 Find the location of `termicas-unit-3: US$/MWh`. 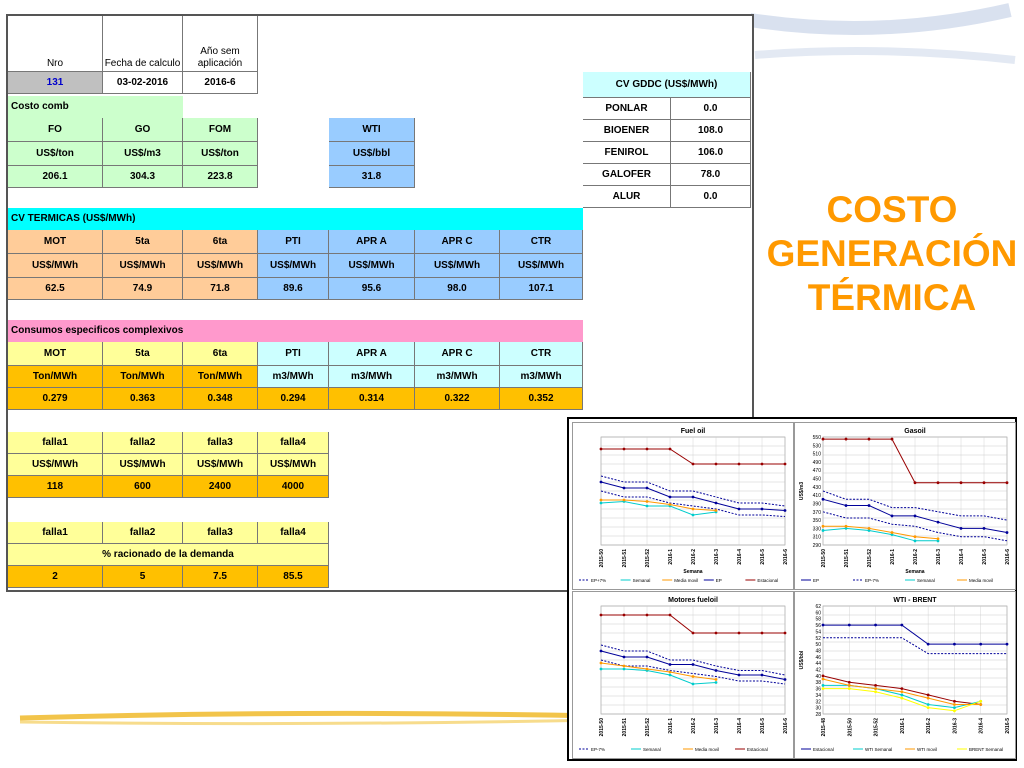

termicas-unit-3: US$/MWh is located at coordinates (293, 266).